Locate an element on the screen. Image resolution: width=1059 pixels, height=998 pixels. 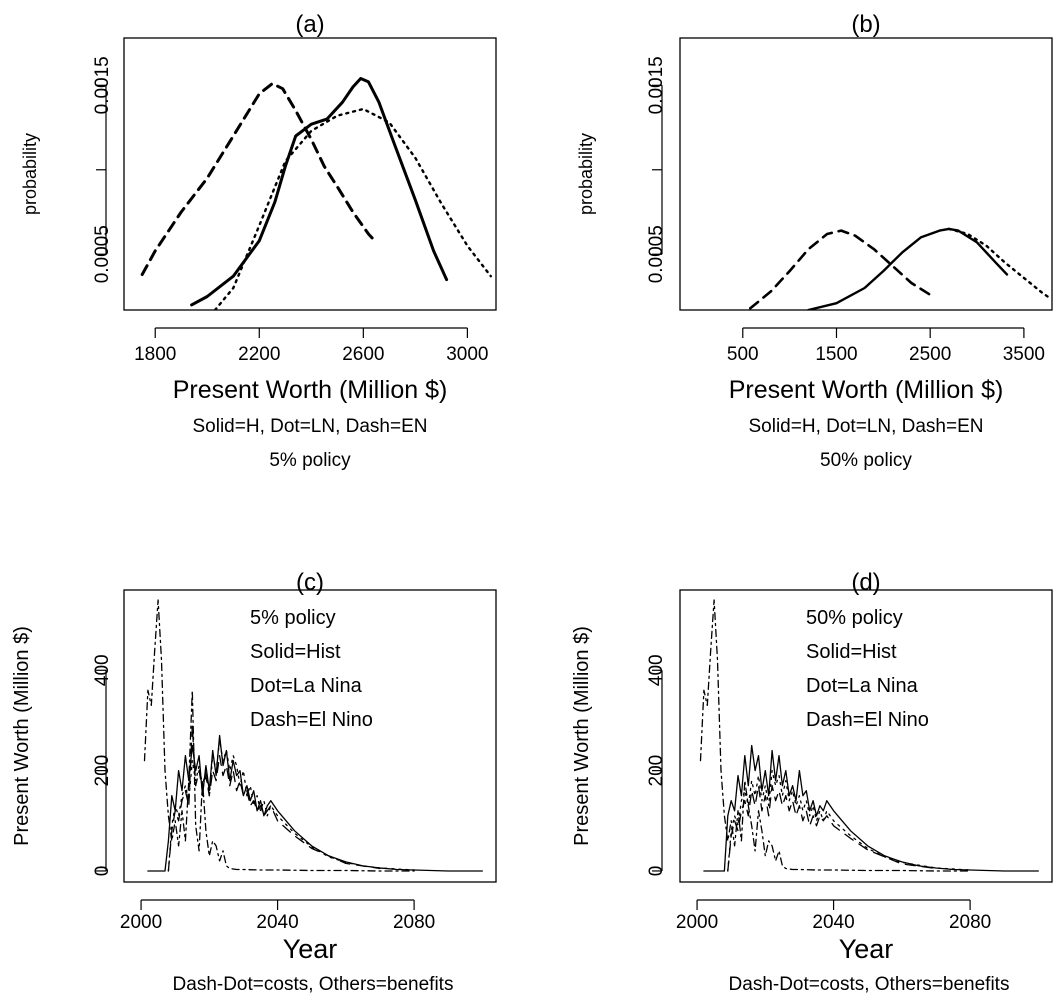
series-dashdot-c is located at coordinates (279, 735).